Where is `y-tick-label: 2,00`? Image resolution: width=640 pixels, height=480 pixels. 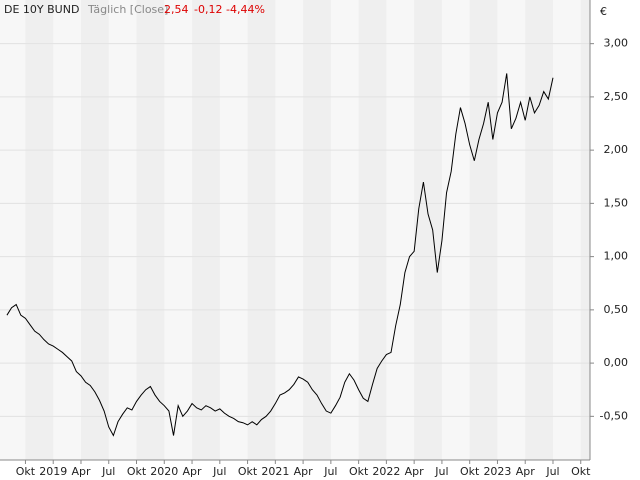 y-tick-label: 2,00 is located at coordinates (616, 149).